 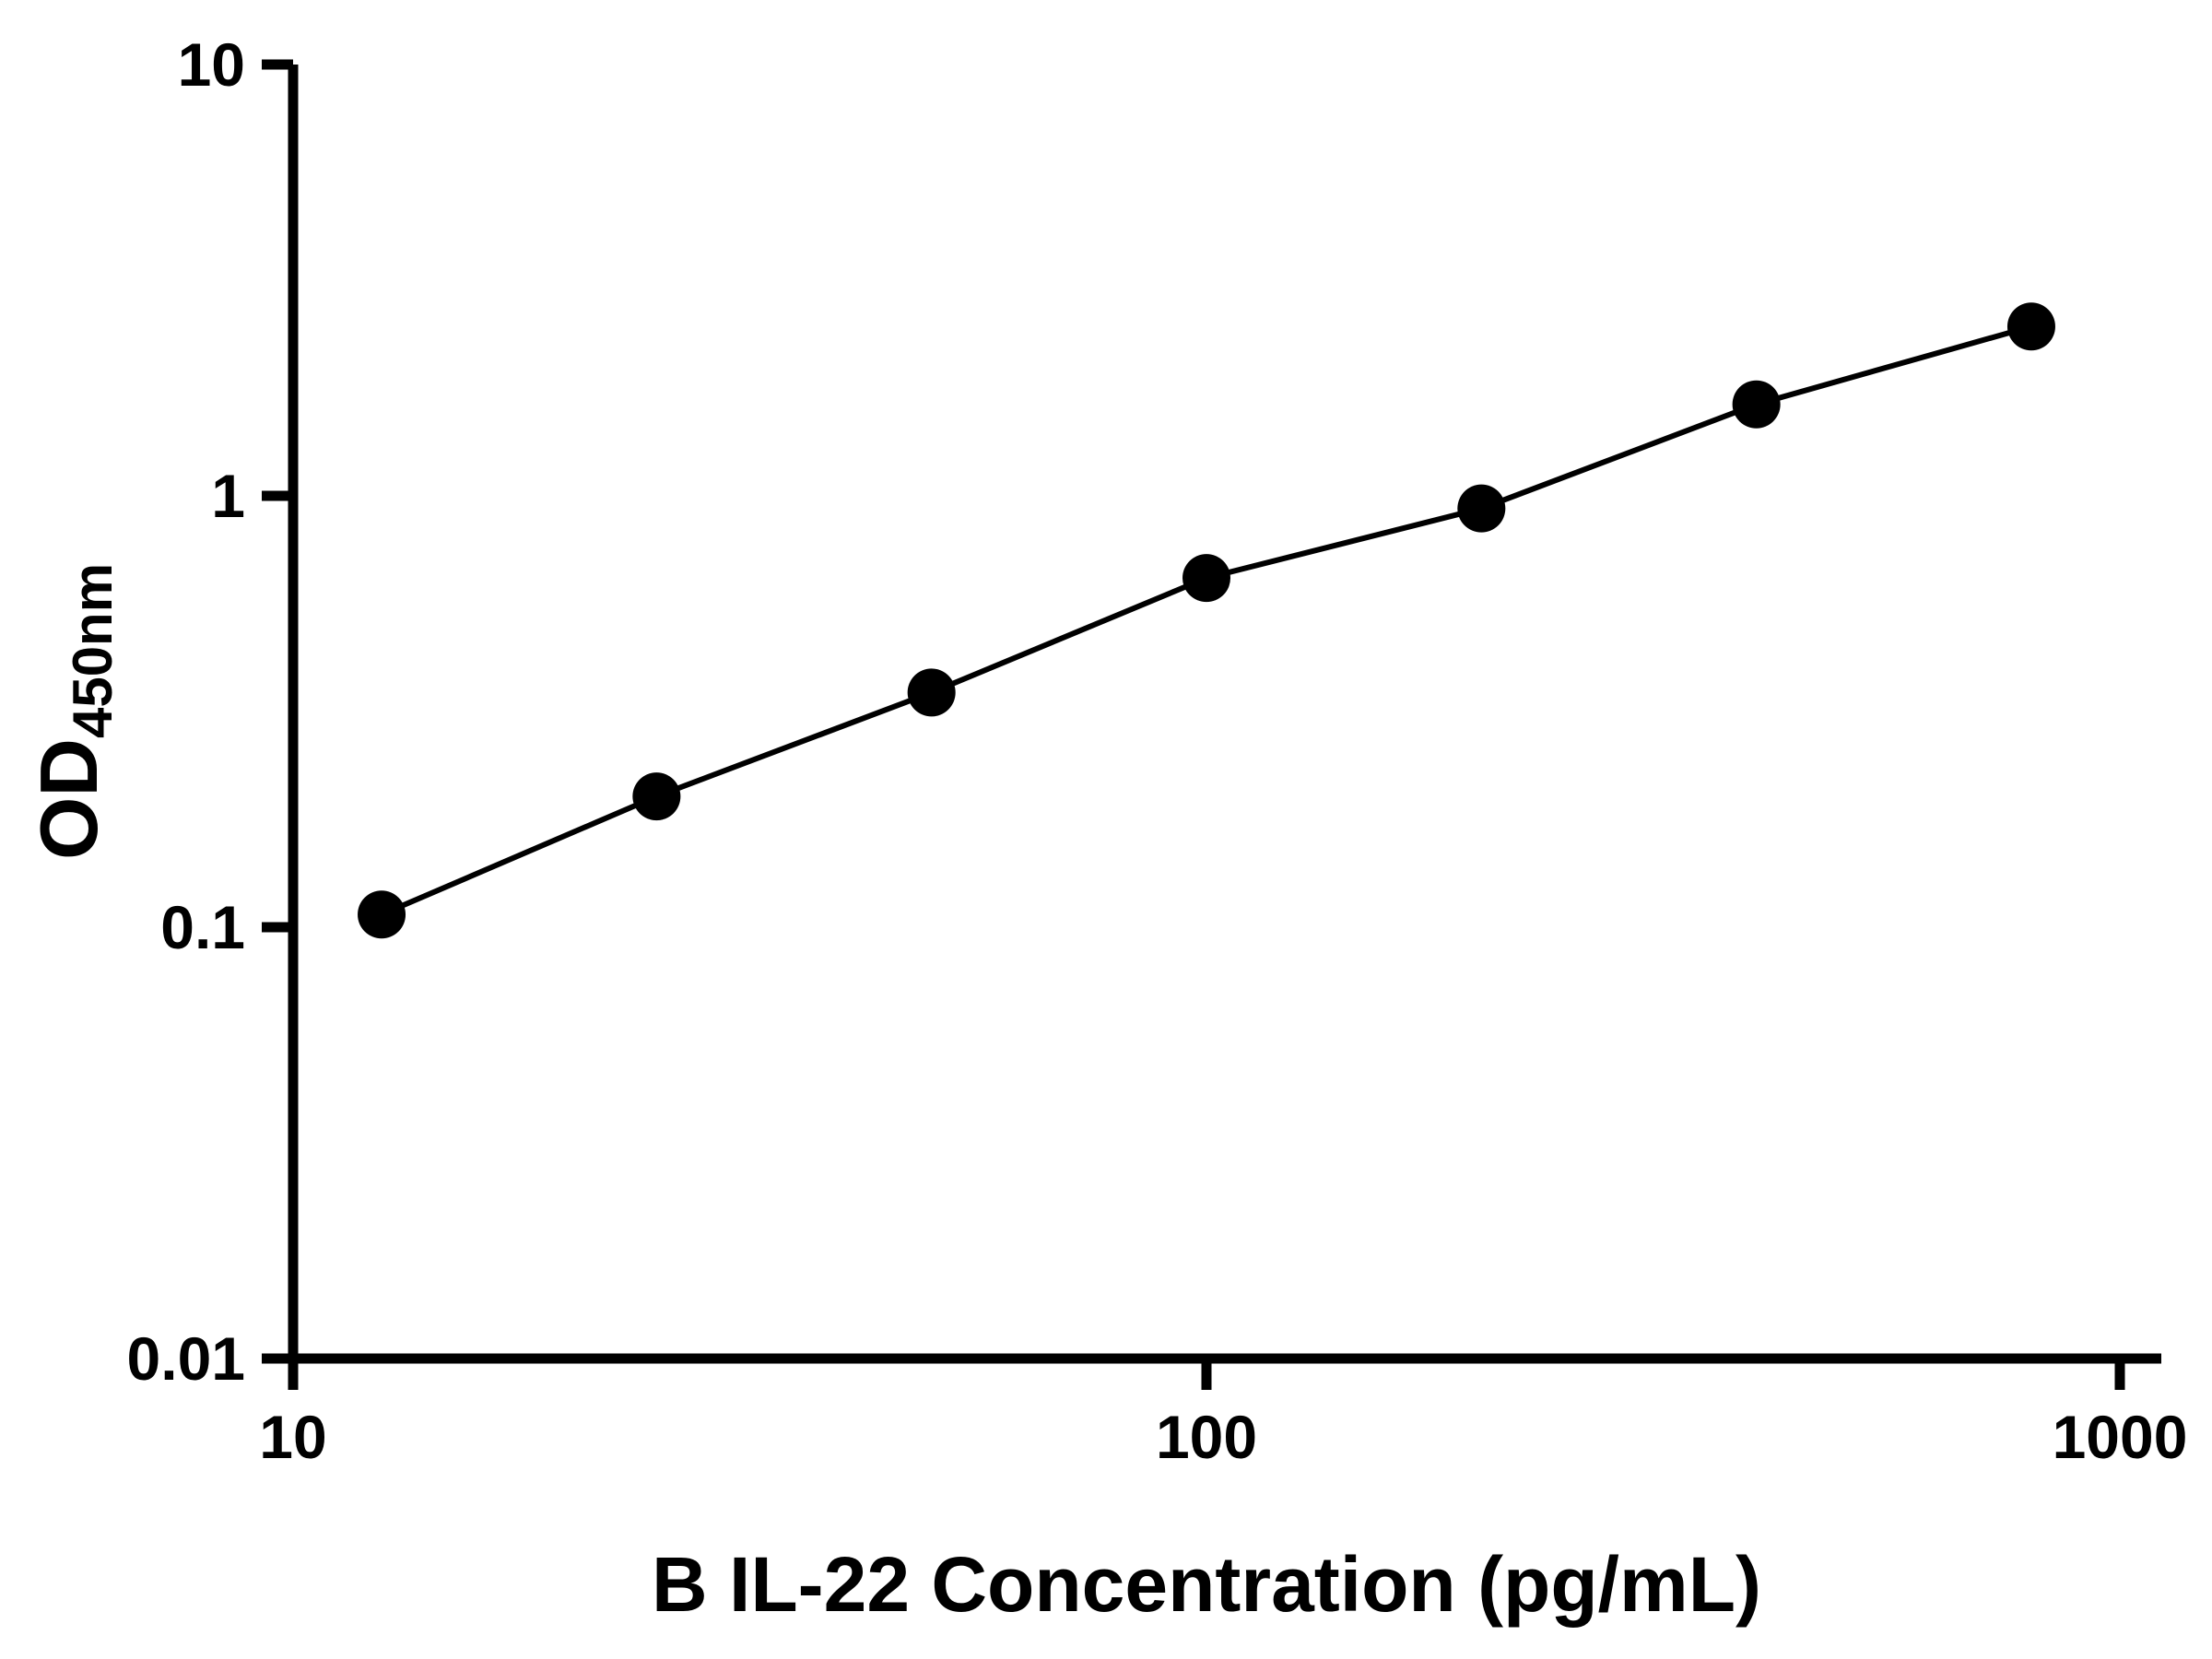 I want to click on y-axis-label-subscript: 450nm, so click(x=93, y=650).